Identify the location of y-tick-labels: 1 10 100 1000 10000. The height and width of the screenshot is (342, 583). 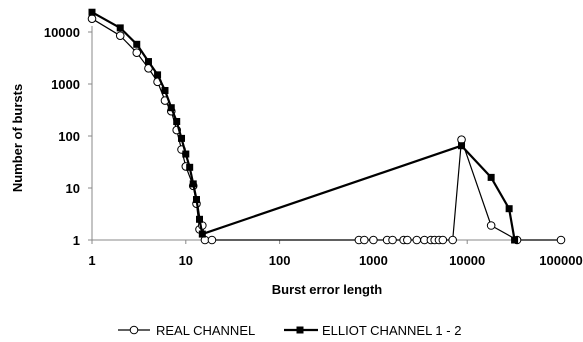
(62, 136).